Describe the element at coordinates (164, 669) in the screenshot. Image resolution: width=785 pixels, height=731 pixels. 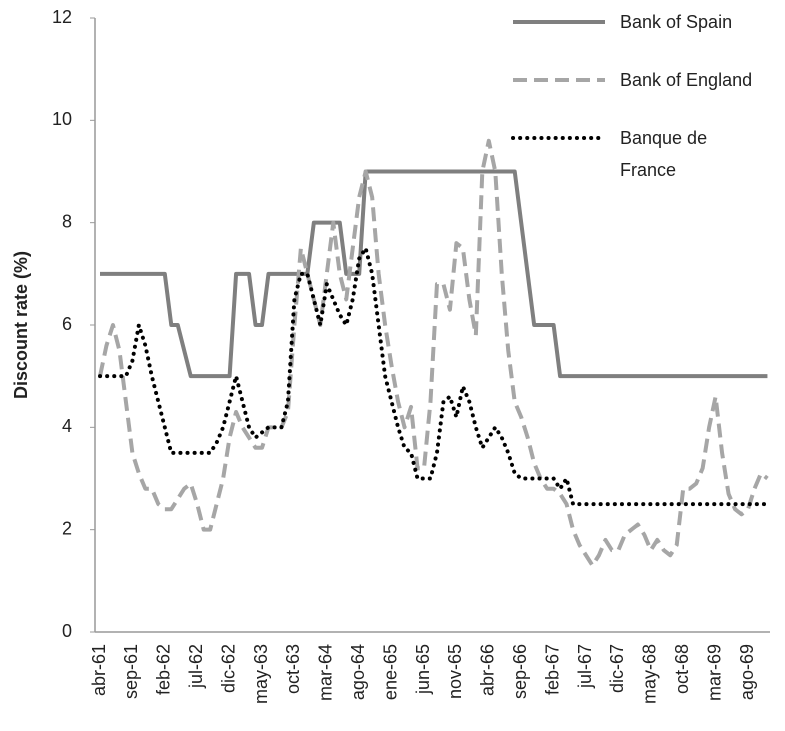
I see `x-tick-label: feb-62` at that location.